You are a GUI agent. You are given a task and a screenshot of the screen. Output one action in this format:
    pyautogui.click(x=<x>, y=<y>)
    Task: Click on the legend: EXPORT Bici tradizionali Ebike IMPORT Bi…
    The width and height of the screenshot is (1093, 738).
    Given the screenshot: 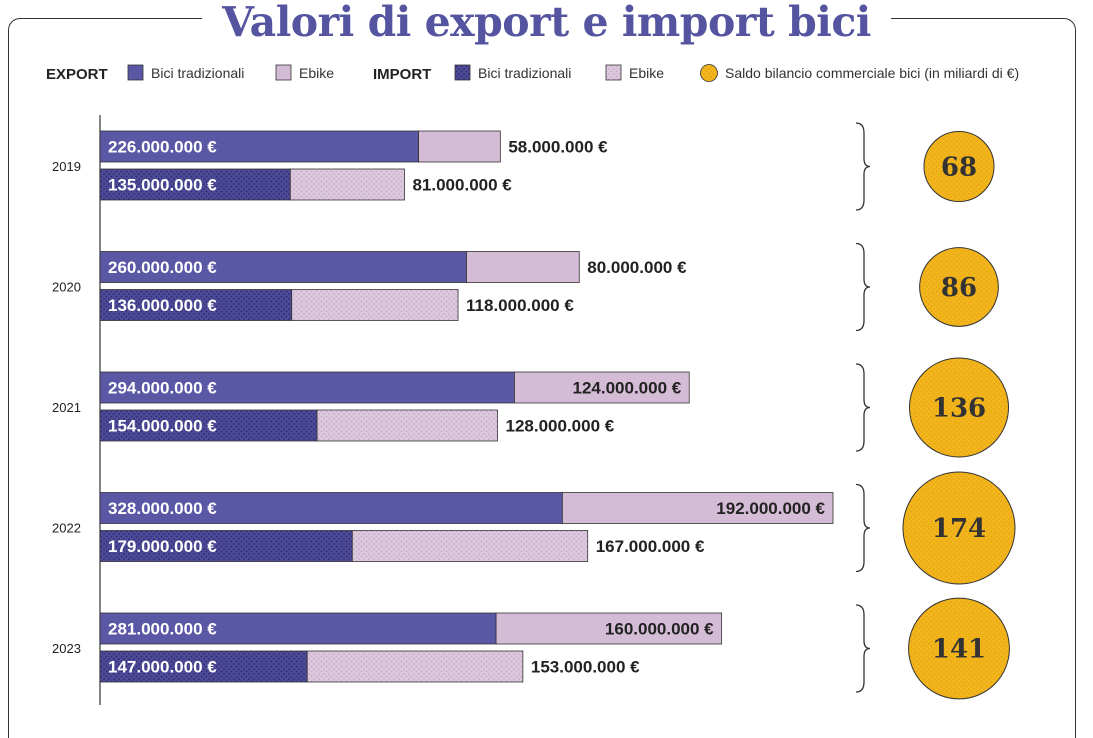 What is the action you would take?
    pyautogui.click(x=532, y=73)
    